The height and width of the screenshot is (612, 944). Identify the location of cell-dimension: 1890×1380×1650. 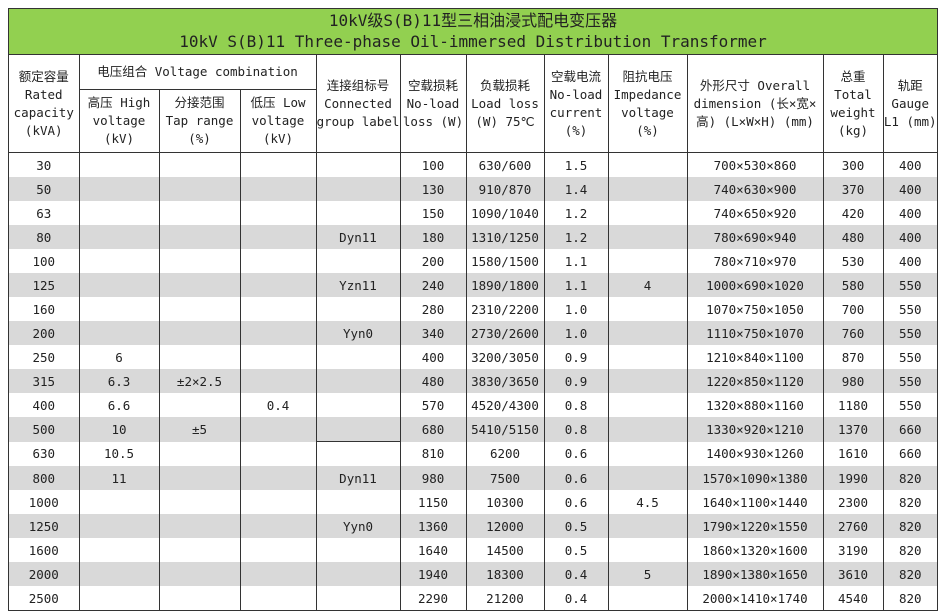
(754, 574).